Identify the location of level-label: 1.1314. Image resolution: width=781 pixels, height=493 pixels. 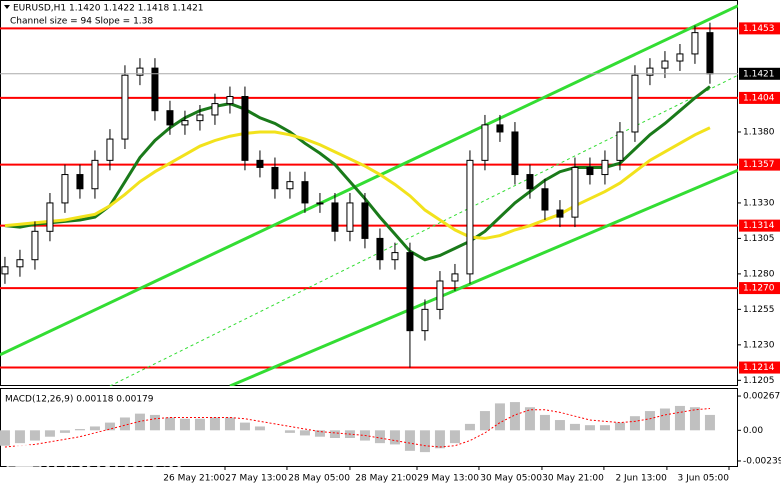
(759, 226).